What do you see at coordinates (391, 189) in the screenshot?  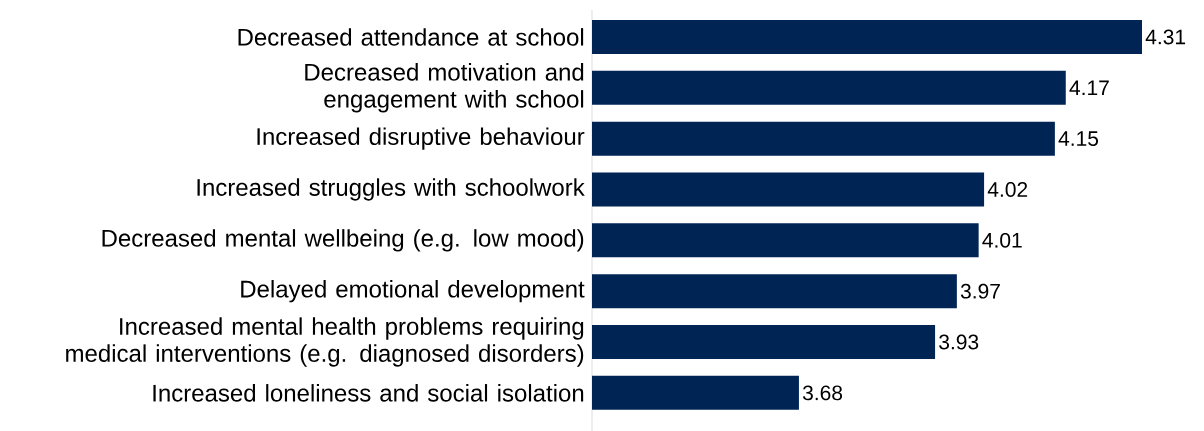 I see `y-tick-label: Increased struggles with schoolwork` at bounding box center [391, 189].